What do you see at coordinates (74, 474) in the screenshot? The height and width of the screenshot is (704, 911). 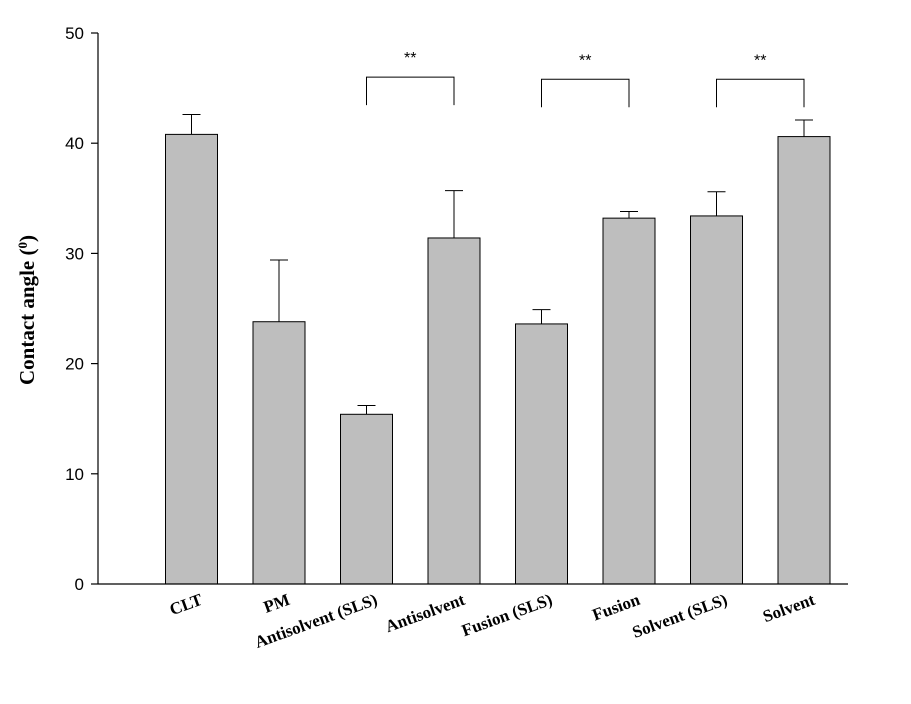 I see `y-tick-label: 10` at bounding box center [74, 474].